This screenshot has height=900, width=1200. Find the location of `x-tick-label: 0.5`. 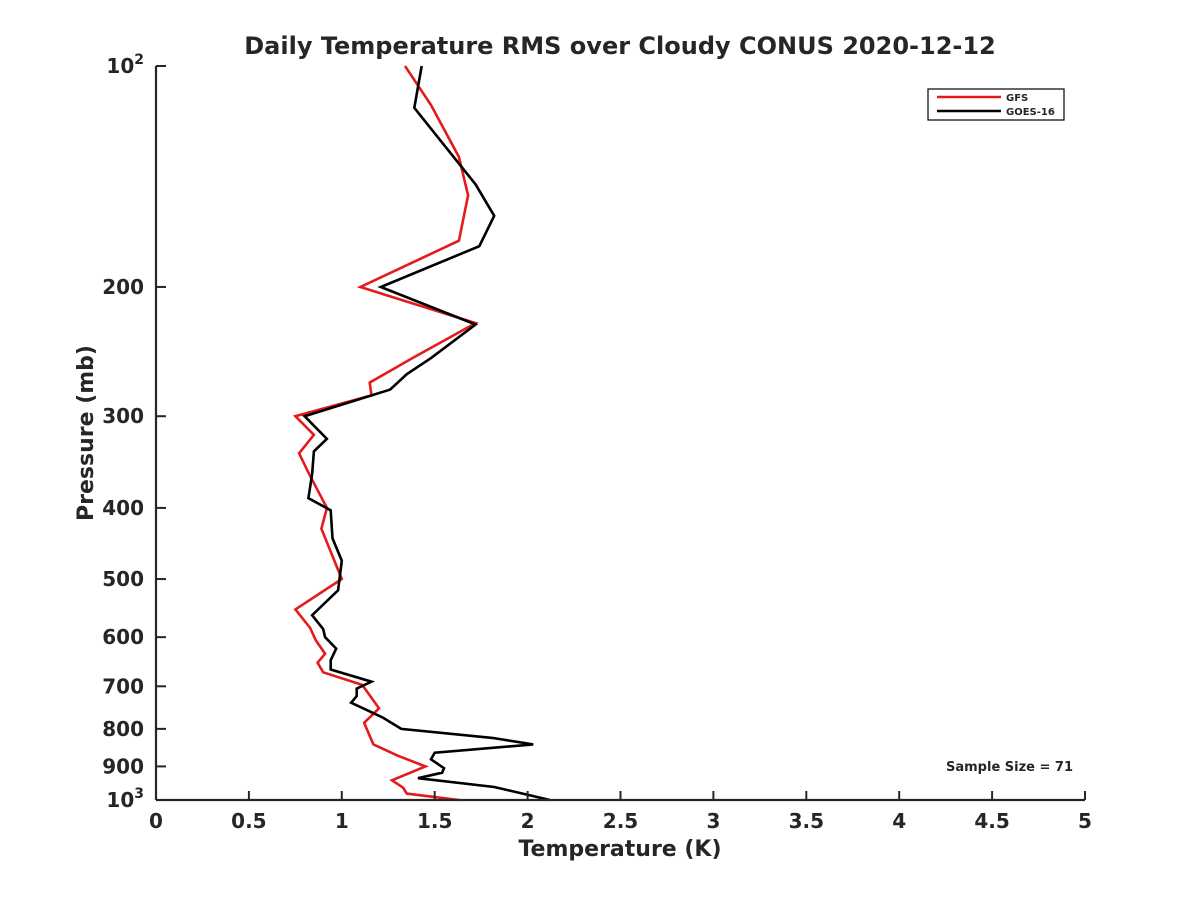

x-tick-label: 0.5 is located at coordinates (248, 821).